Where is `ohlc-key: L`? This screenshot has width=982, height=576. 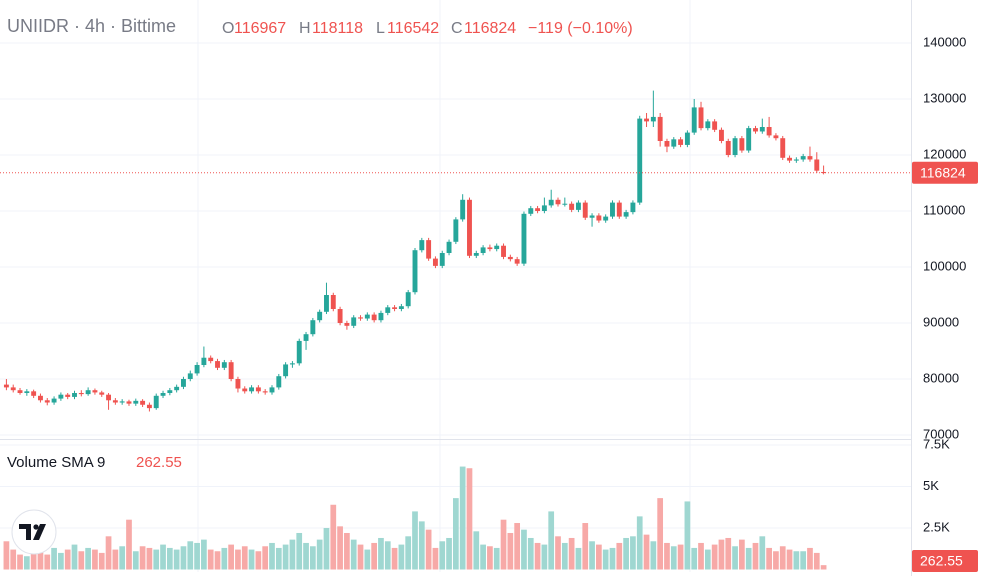 ohlc-key: L is located at coordinates (380, 28).